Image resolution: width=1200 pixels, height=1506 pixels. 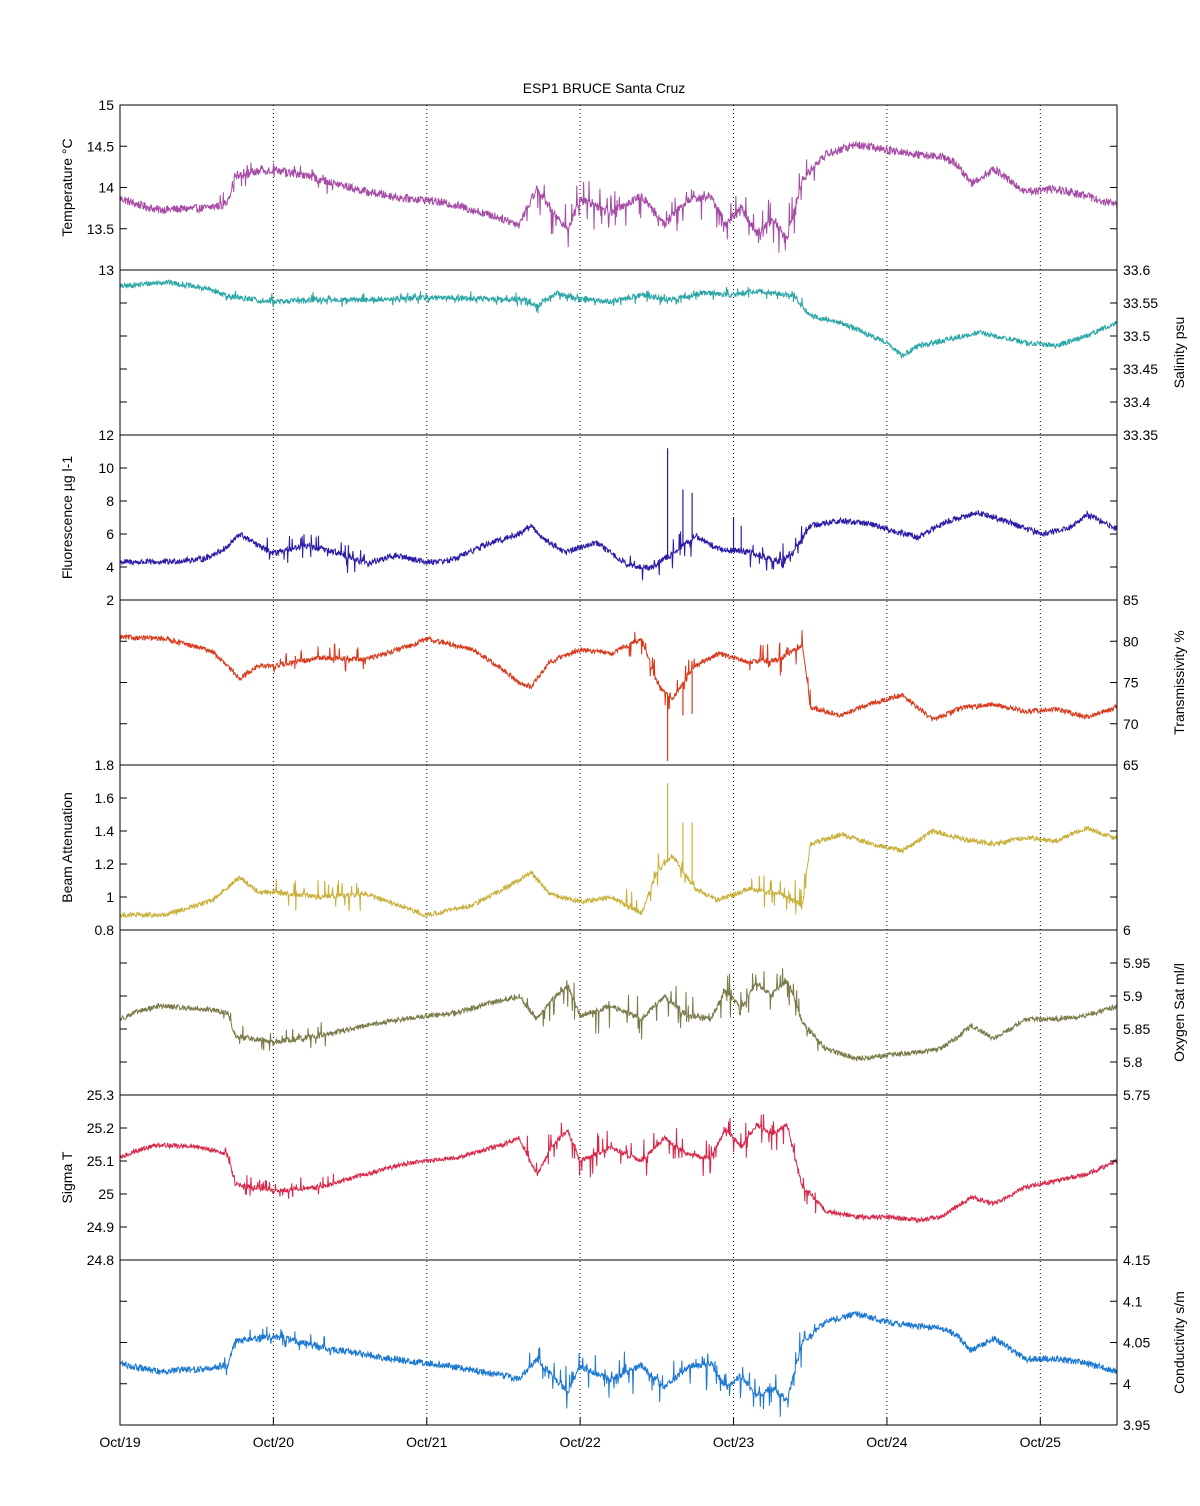 I want to click on x-tick-label: Oct/25, so click(x=1040, y=1442).